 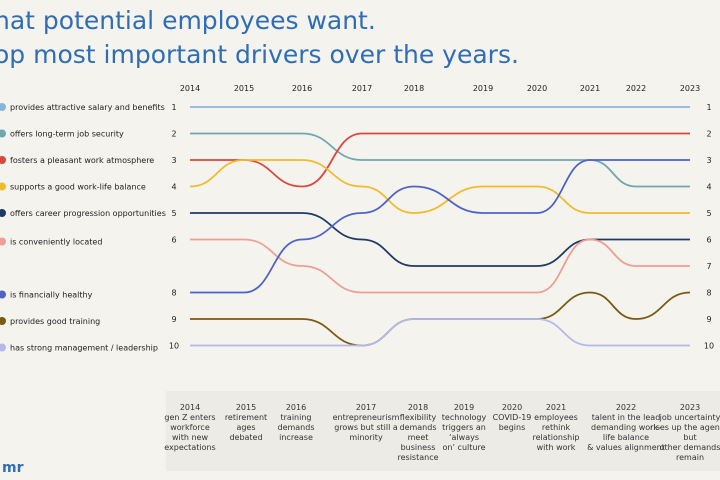 What do you see at coordinates (708, 240) in the screenshot?
I see `right-rank-label: 6` at bounding box center [708, 240].